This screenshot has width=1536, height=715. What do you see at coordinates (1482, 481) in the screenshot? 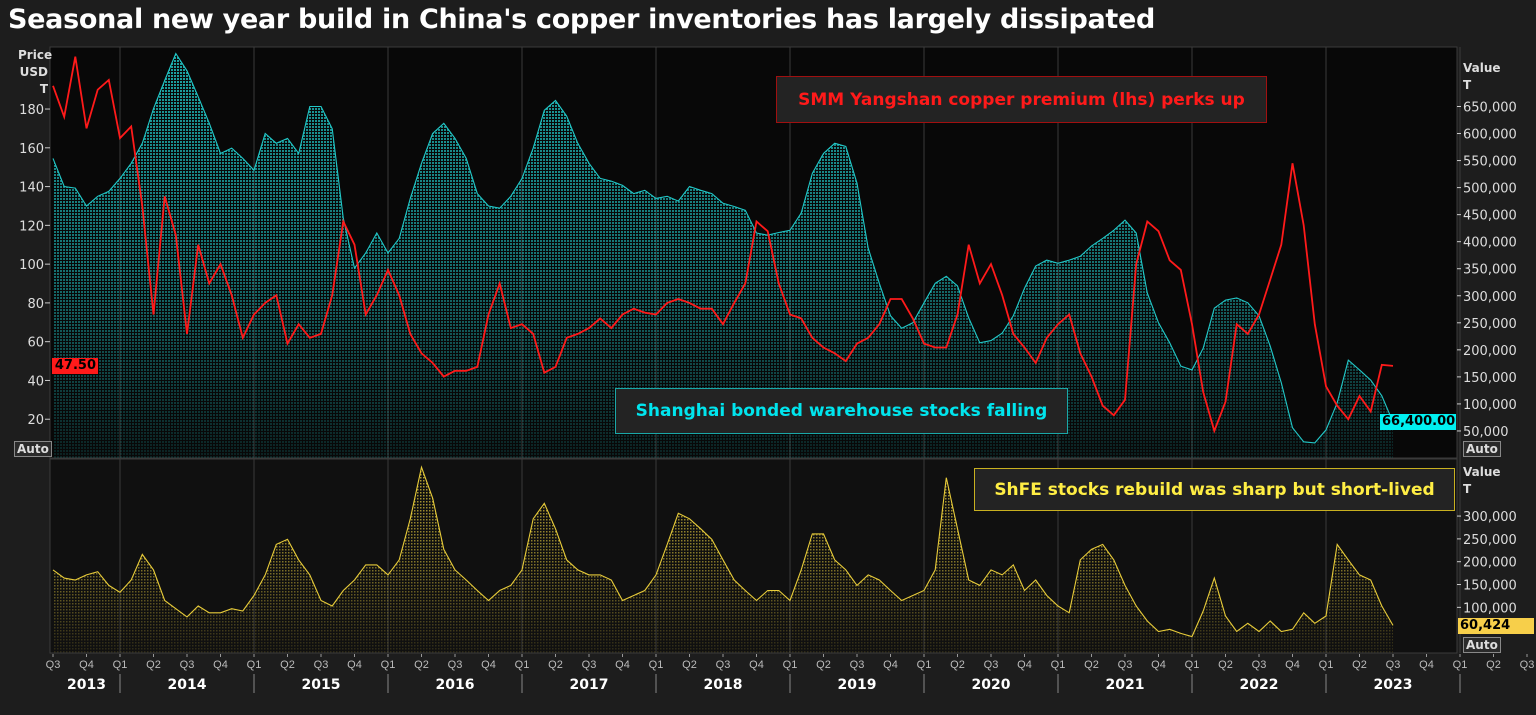
I see `right-axis-label-bottom: Value T` at bounding box center [1482, 481].